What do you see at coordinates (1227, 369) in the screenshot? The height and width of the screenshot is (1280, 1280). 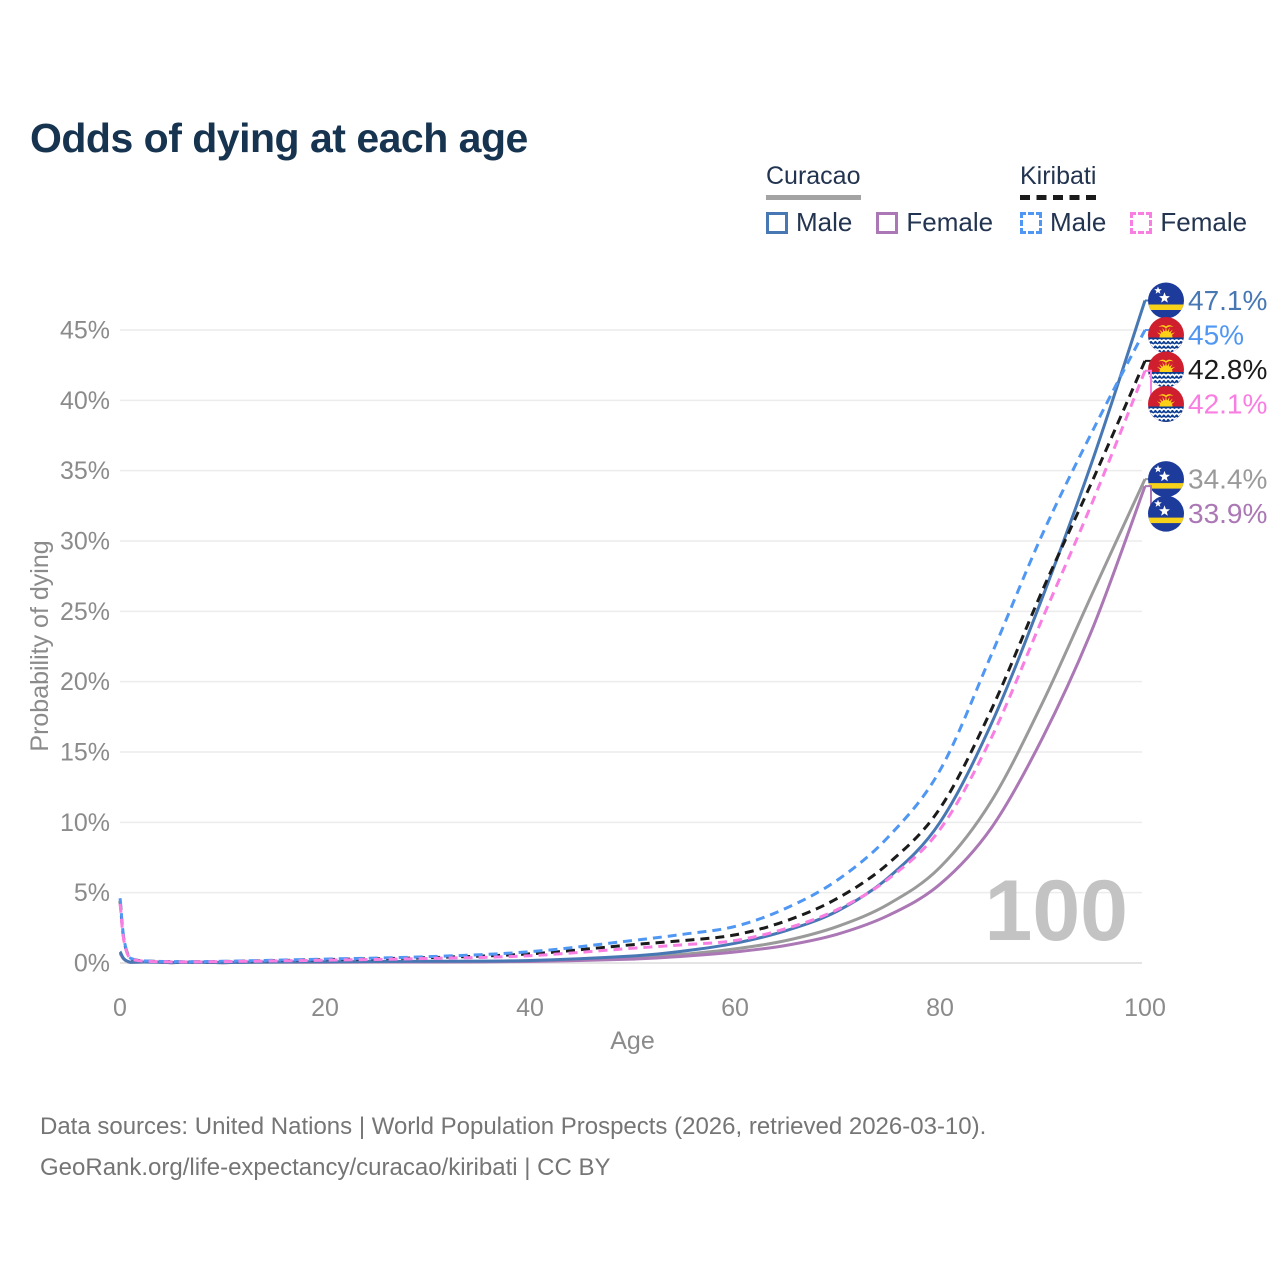 I see `end-value-label-kiribati: 42.8%` at bounding box center [1227, 369].